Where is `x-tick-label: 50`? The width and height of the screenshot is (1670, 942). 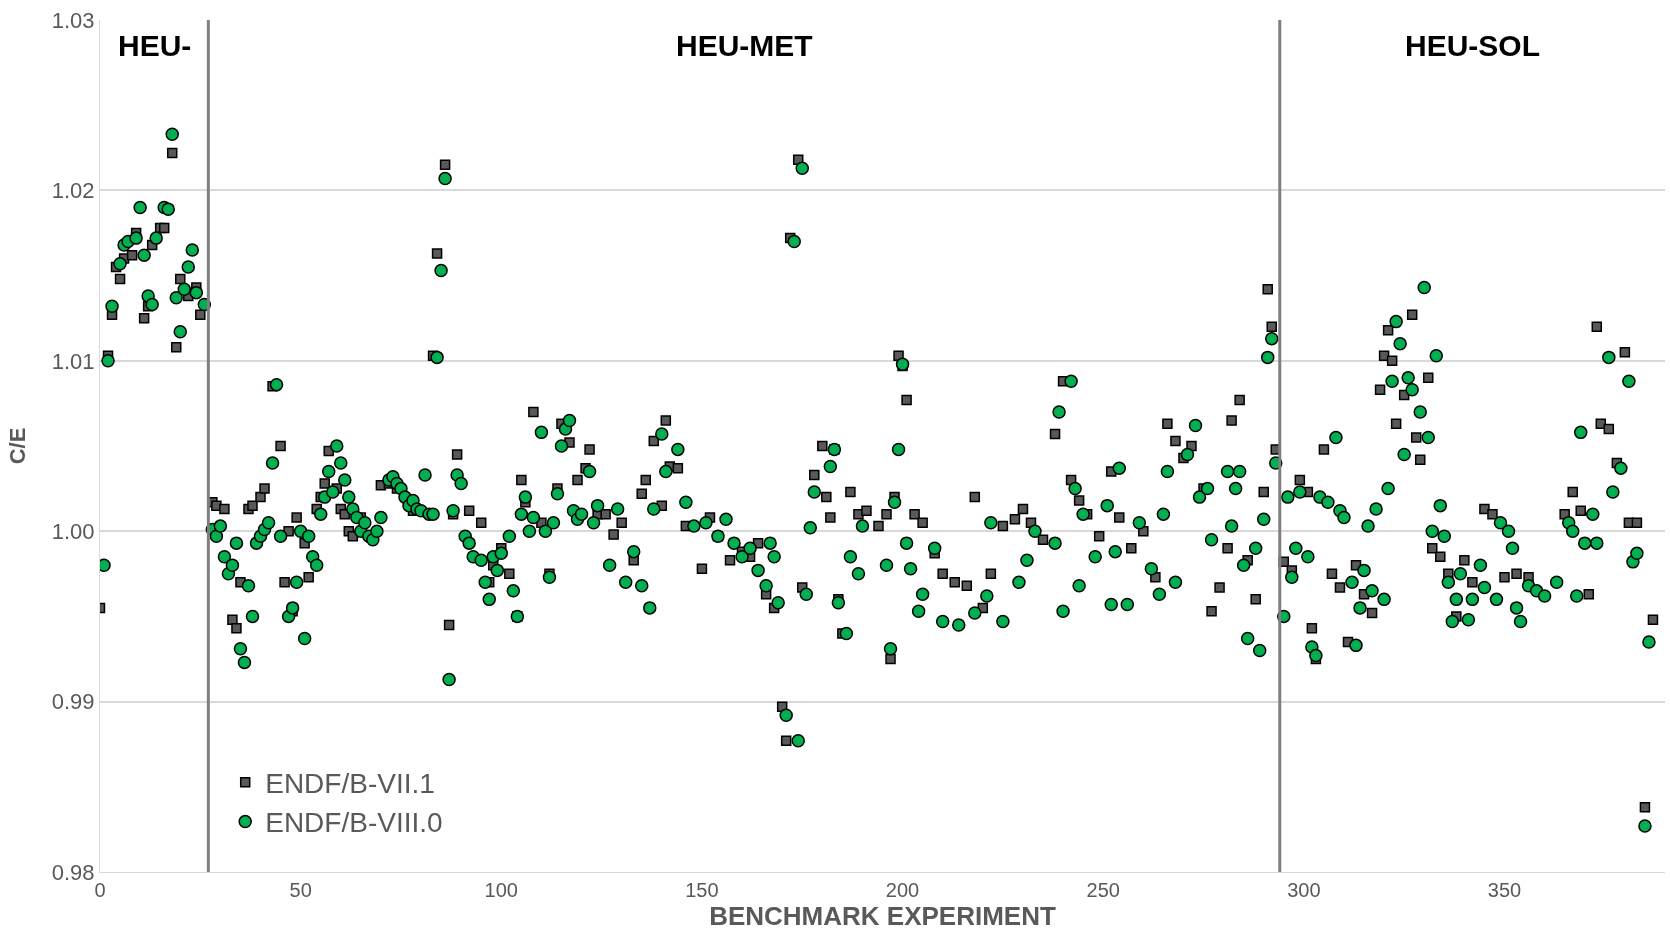
x-tick-label: 50 is located at coordinates (300, 890).